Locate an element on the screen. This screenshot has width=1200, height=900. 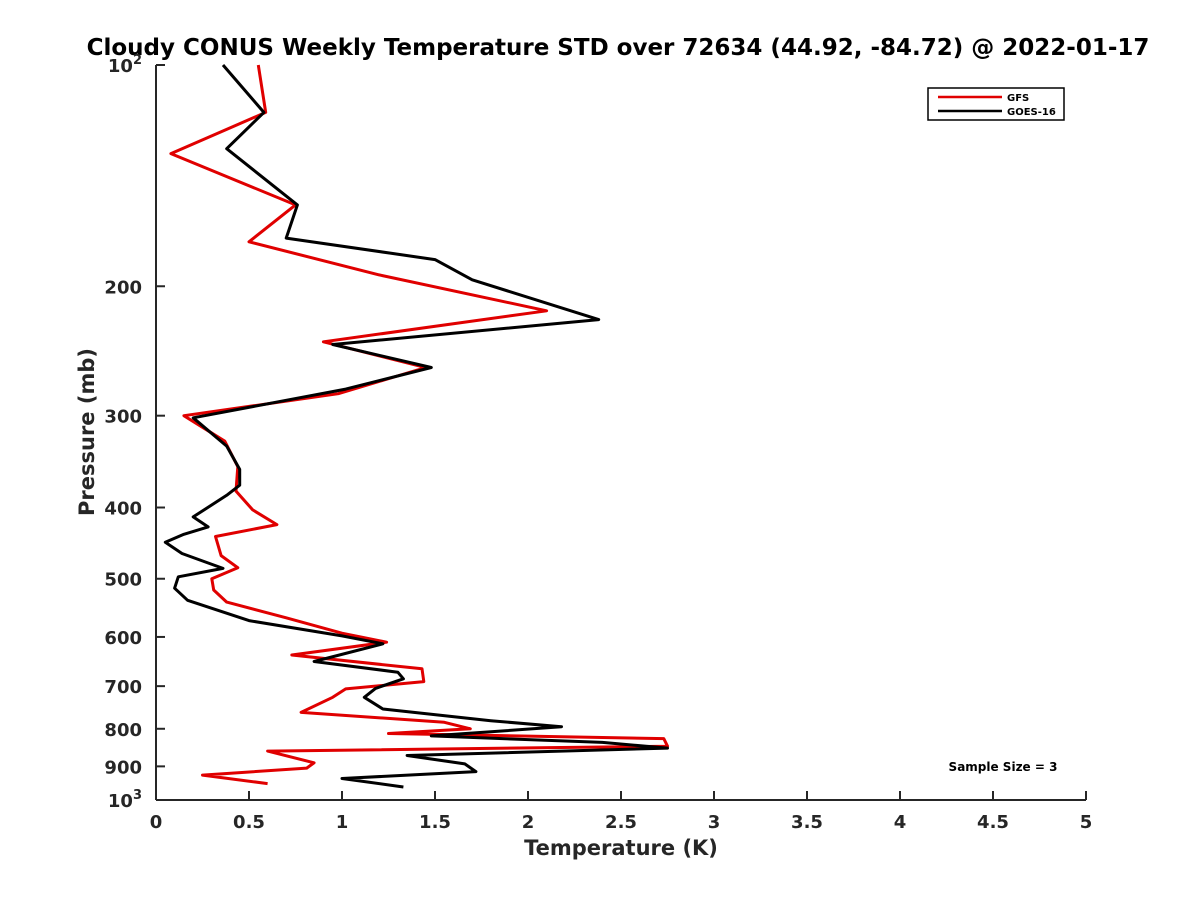
legend-label-gfs: GFS is located at coordinates (1018, 98).